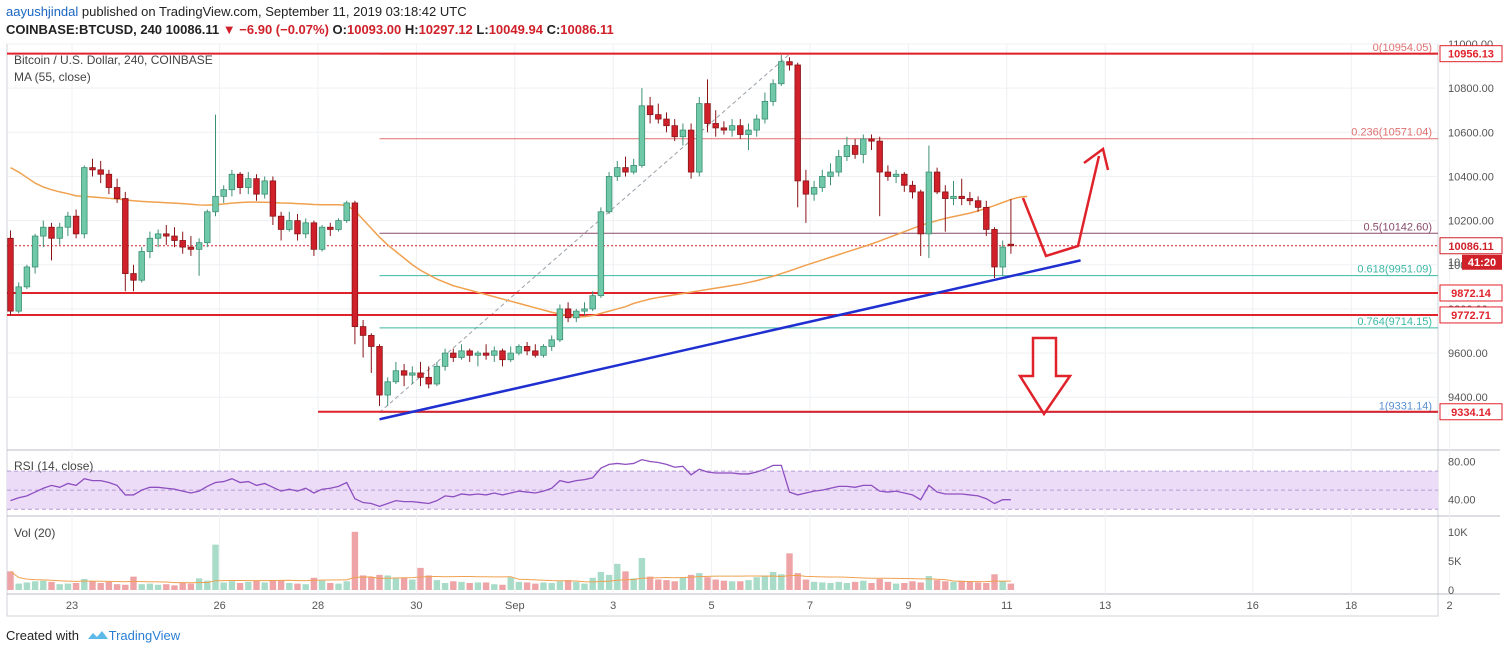 This screenshot has width=1508, height=654. I want to click on forecast-arrow-head-icon, so click(1096, 158).